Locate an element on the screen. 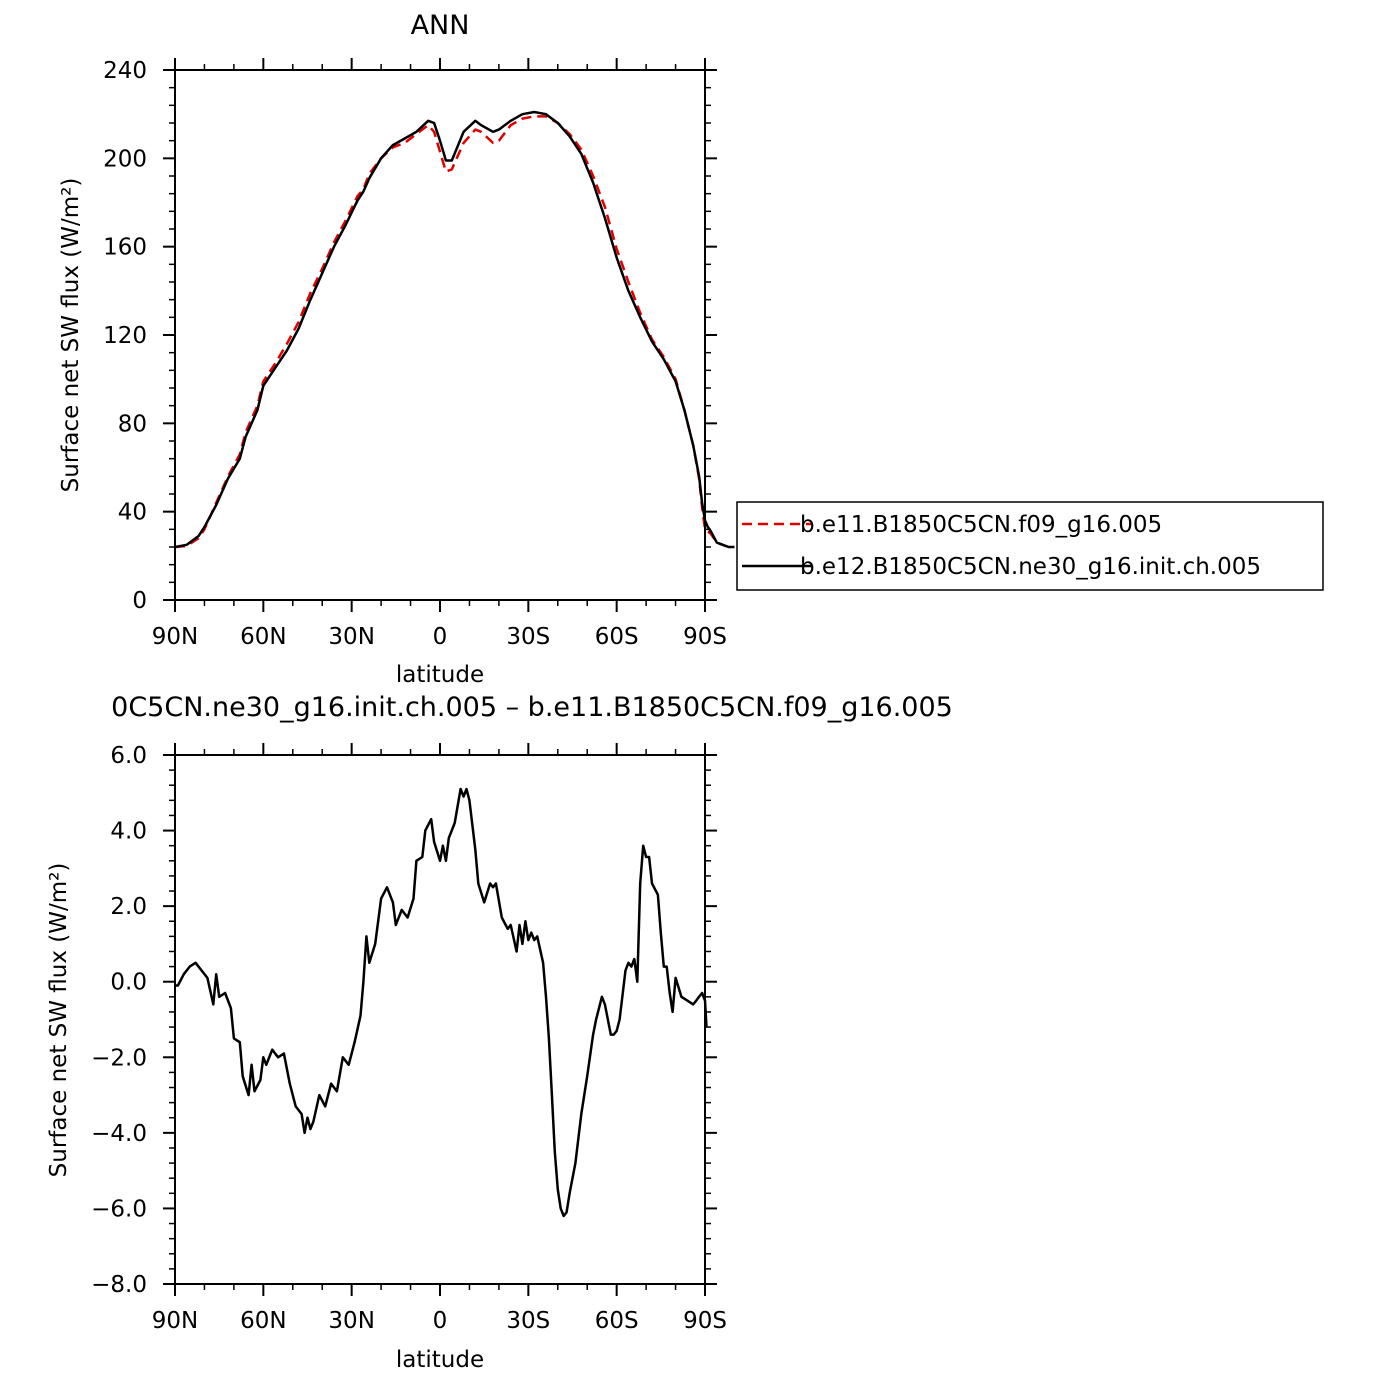  top-x-tick-label: 90S is located at coordinates (705, 637).